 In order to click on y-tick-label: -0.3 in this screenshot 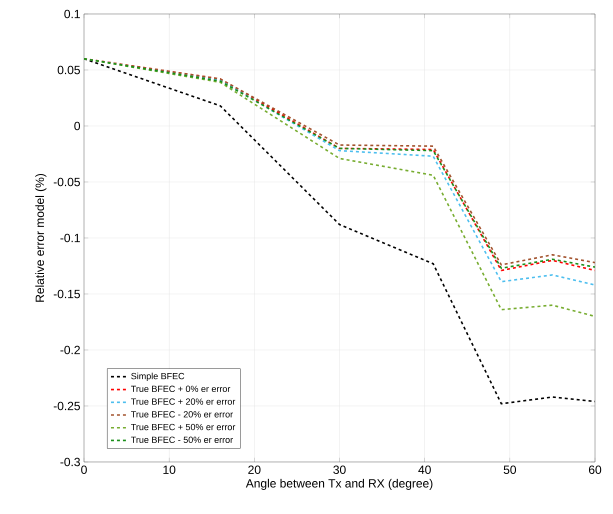, I will do `click(70, 462)`.